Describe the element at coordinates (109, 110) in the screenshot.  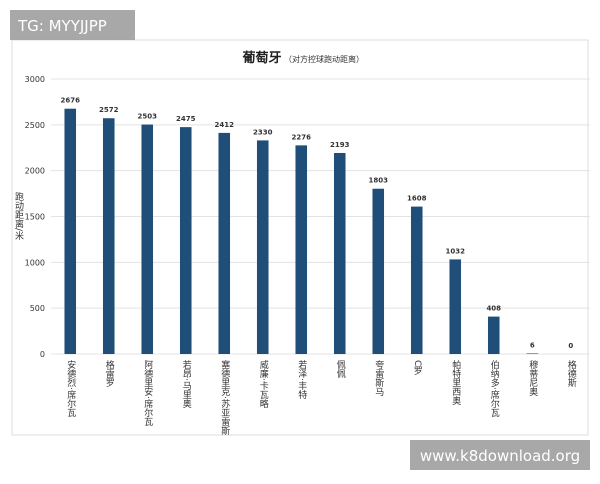
I see `value-label: 2572` at that location.